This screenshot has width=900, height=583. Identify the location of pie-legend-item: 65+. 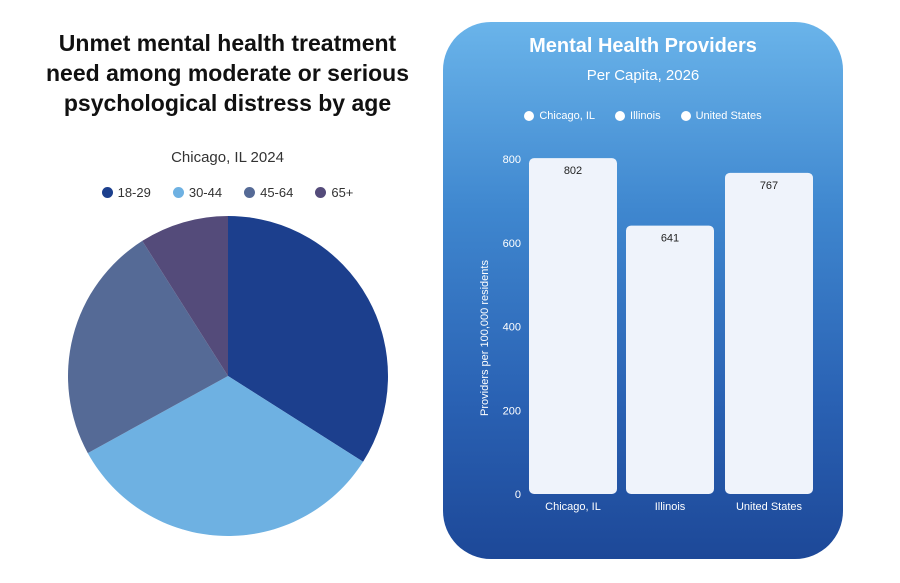
(334, 192).